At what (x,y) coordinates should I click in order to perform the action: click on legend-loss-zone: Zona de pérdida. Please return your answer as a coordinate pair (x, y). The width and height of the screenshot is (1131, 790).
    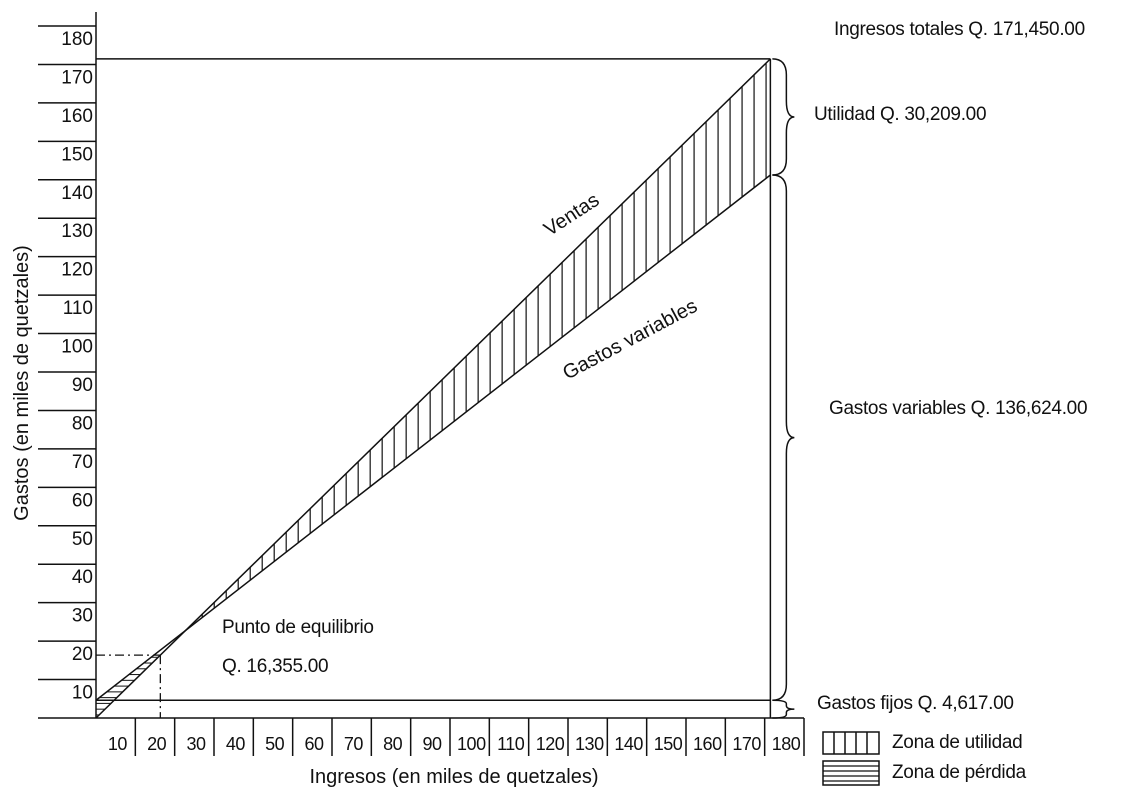
    Looking at the image, I should click on (924, 773).